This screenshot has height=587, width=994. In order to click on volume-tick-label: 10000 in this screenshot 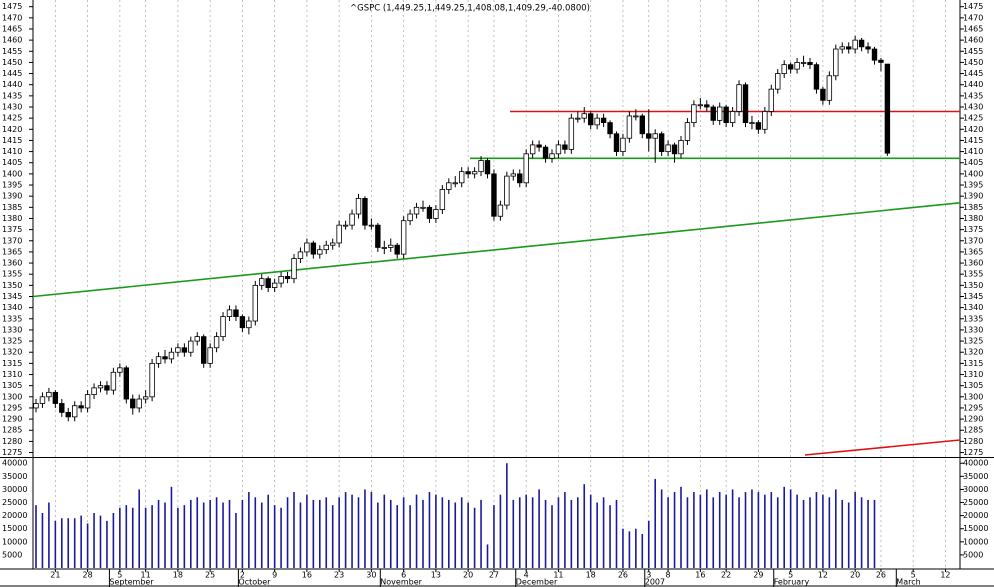, I will do `click(975, 541)`.